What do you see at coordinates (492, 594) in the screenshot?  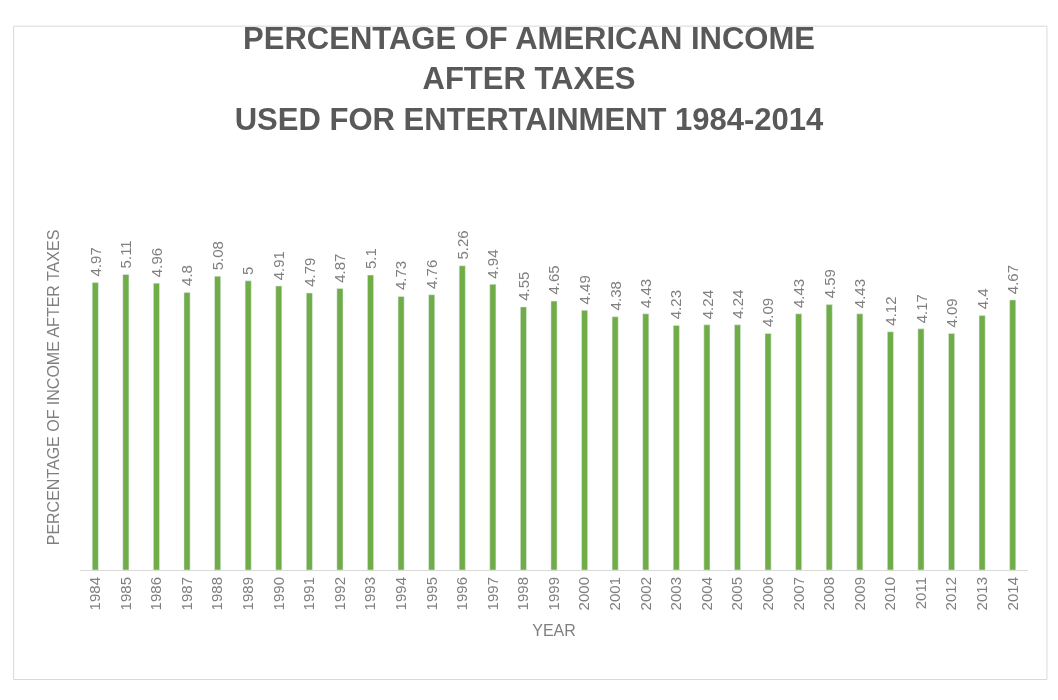 I see `x-tick-label: 1997` at bounding box center [492, 594].